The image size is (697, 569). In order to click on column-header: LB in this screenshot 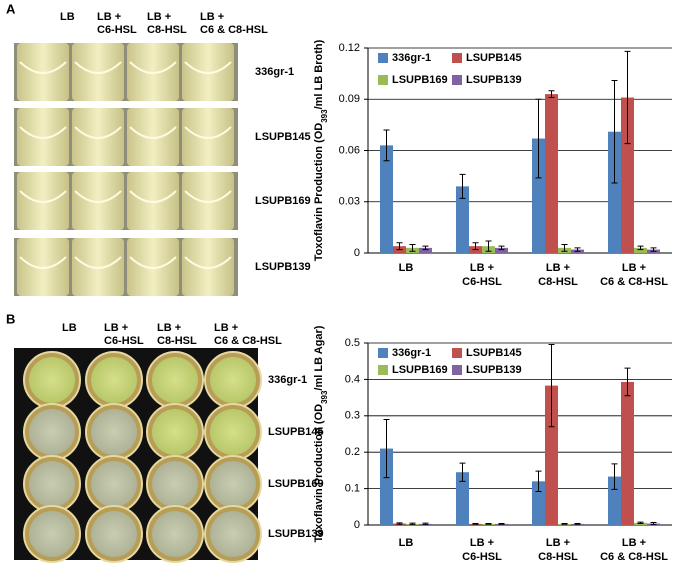, I will do `click(69, 328)`.